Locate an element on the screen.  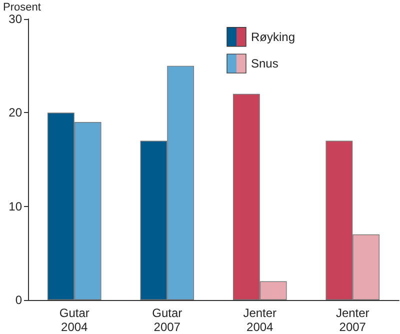
x-tick-label: Gutar 2007 is located at coordinates (167, 320).